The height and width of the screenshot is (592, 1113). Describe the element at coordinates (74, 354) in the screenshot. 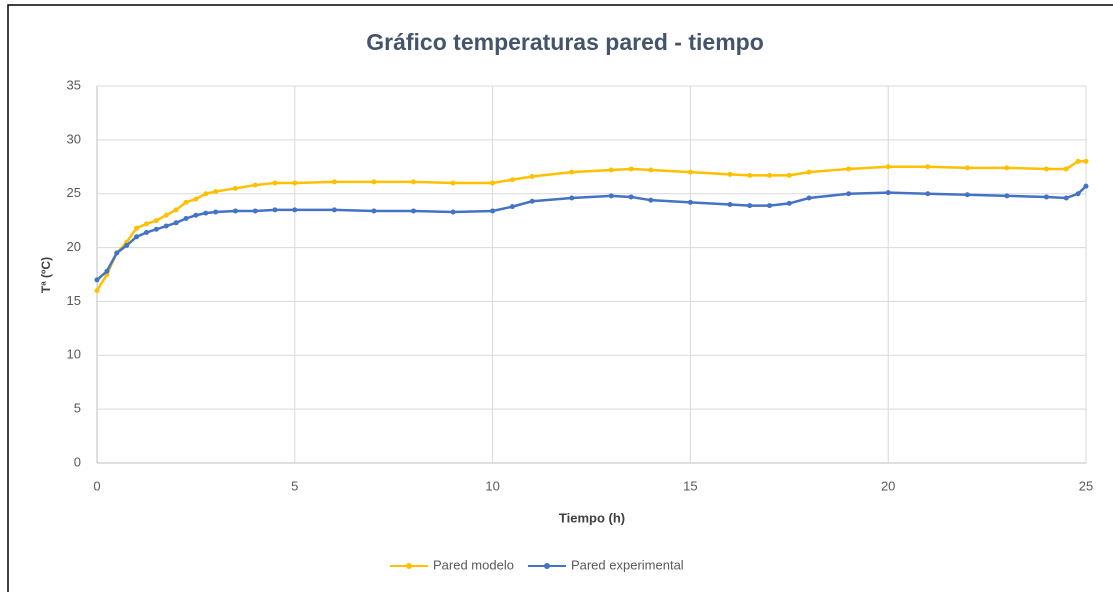

I see `y-tick-label: 10` at that location.